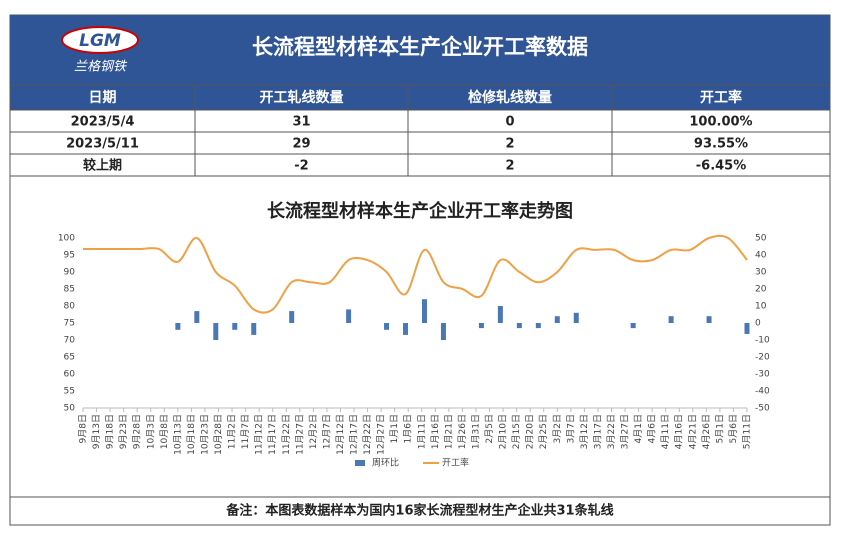  Describe the element at coordinates (597, 431) in the screenshot. I see `x-tick-label: 3月17日` at that location.